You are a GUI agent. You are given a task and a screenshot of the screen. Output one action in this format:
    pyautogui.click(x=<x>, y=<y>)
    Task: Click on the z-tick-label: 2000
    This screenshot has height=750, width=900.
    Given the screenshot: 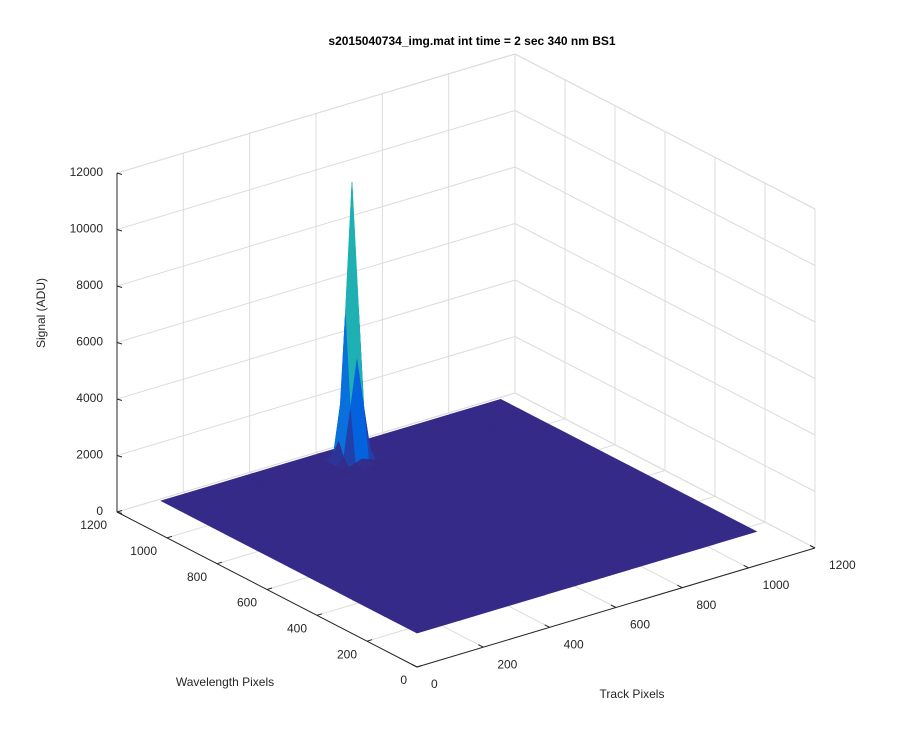 What is the action you would take?
    pyautogui.click(x=89, y=455)
    